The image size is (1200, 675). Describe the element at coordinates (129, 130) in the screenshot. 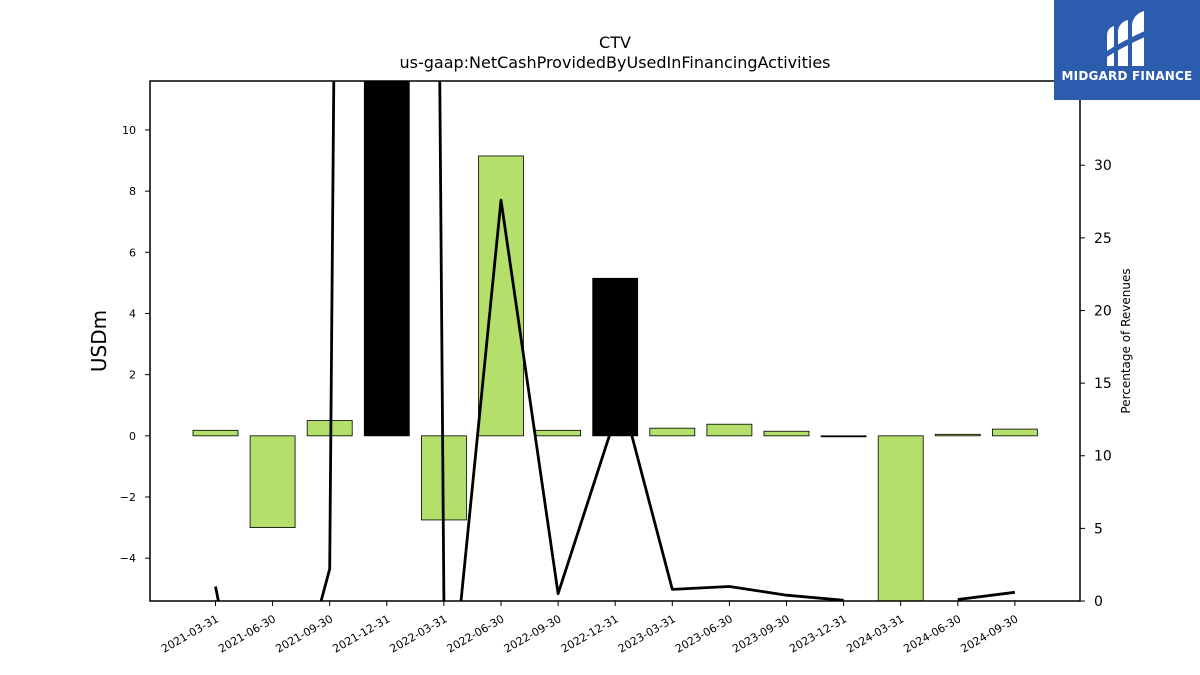

I see `y-tick-label: 10` at that location.